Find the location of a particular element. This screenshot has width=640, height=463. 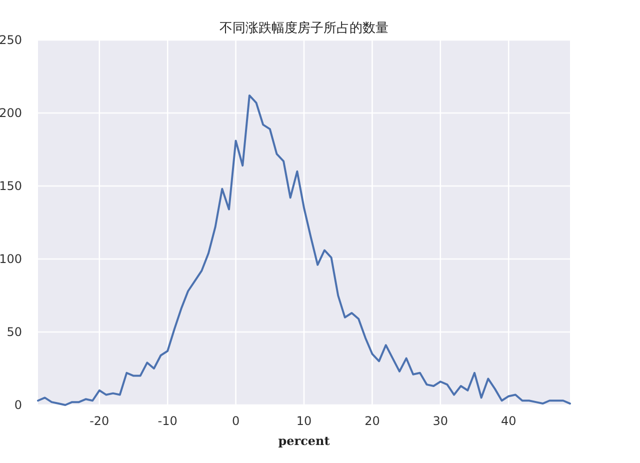

x-tick-label: -10 is located at coordinates (168, 421).